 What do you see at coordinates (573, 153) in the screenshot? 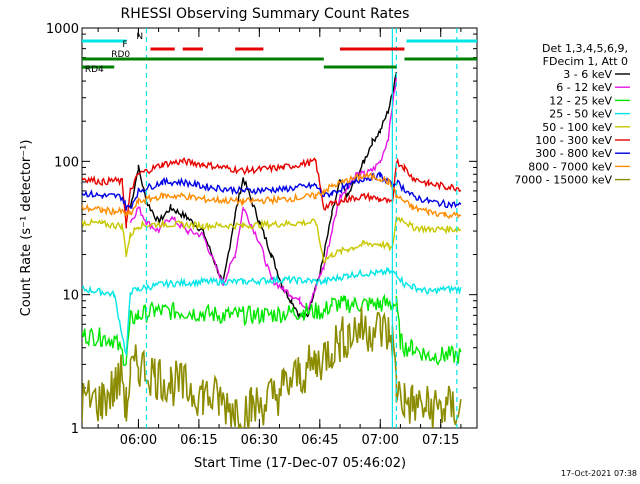
I see `legend-entry-label: 300 - 800 keV` at bounding box center [573, 153].